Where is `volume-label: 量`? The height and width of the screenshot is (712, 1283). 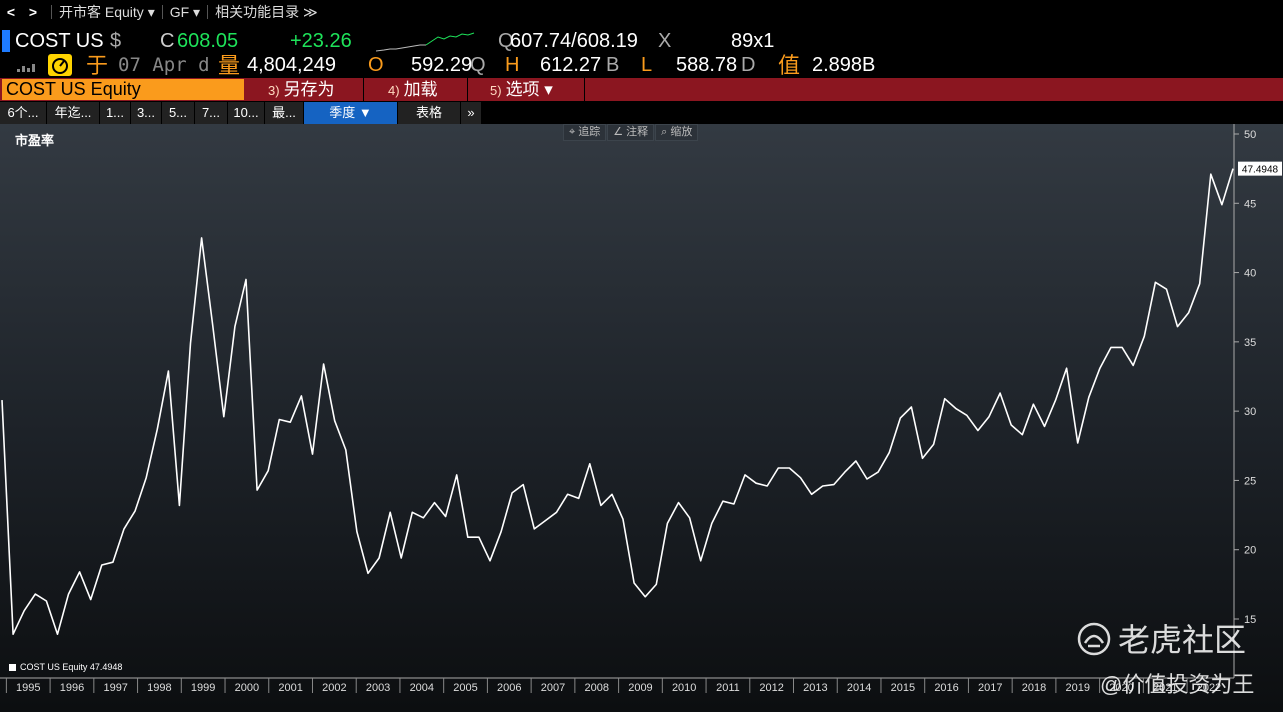 volume-label: 量 is located at coordinates (229, 65).